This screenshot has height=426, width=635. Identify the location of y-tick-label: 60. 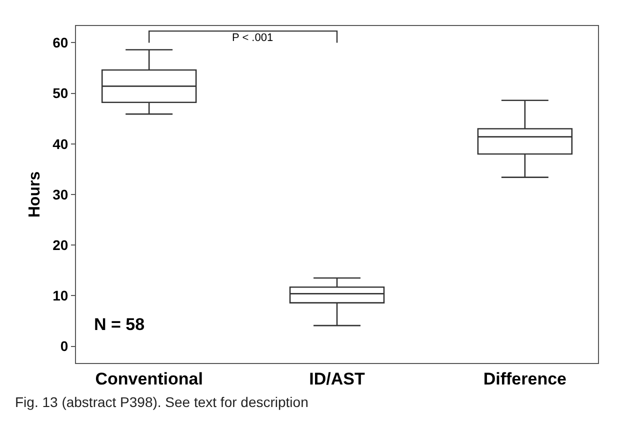
(60, 42).